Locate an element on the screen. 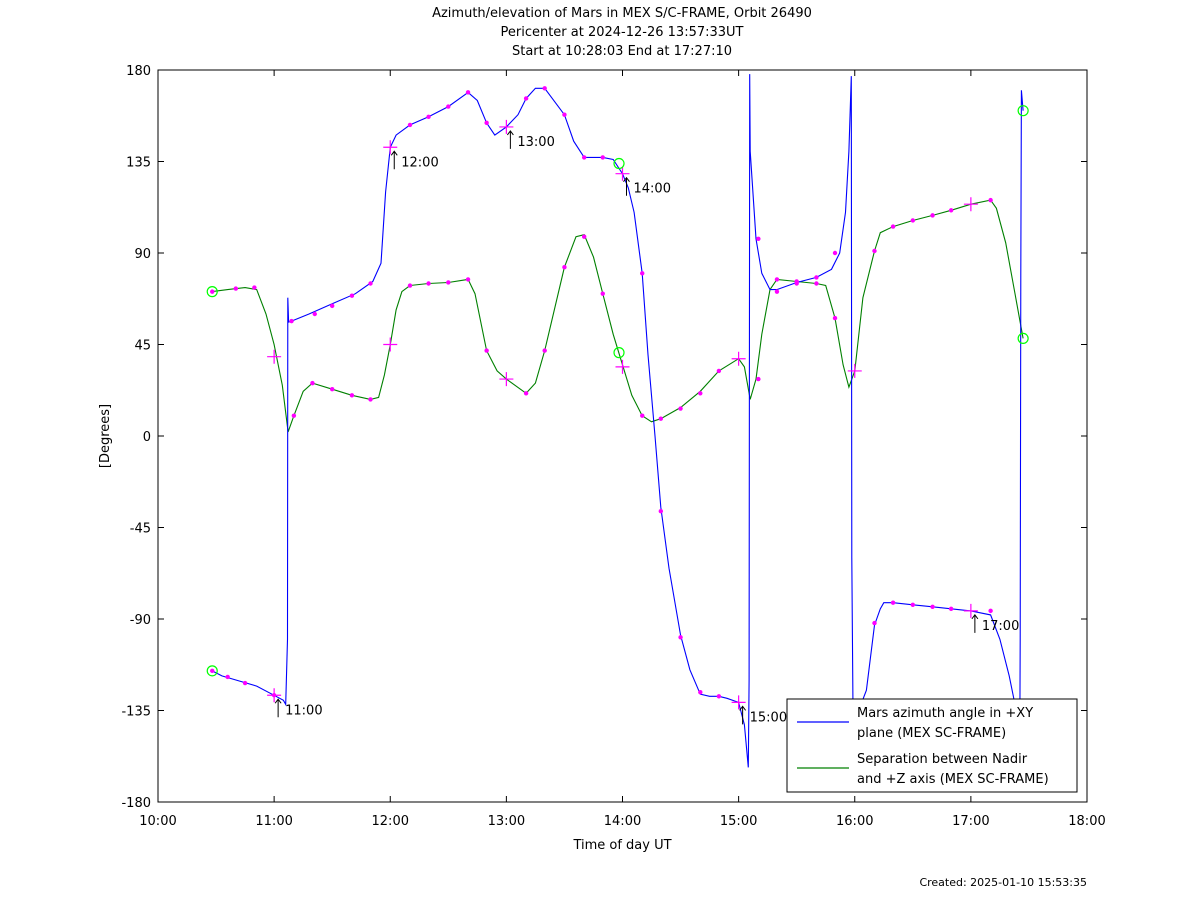 Image resolution: width=1200 pixels, height=901 pixels. hour-label: 11:00 is located at coordinates (303, 710).